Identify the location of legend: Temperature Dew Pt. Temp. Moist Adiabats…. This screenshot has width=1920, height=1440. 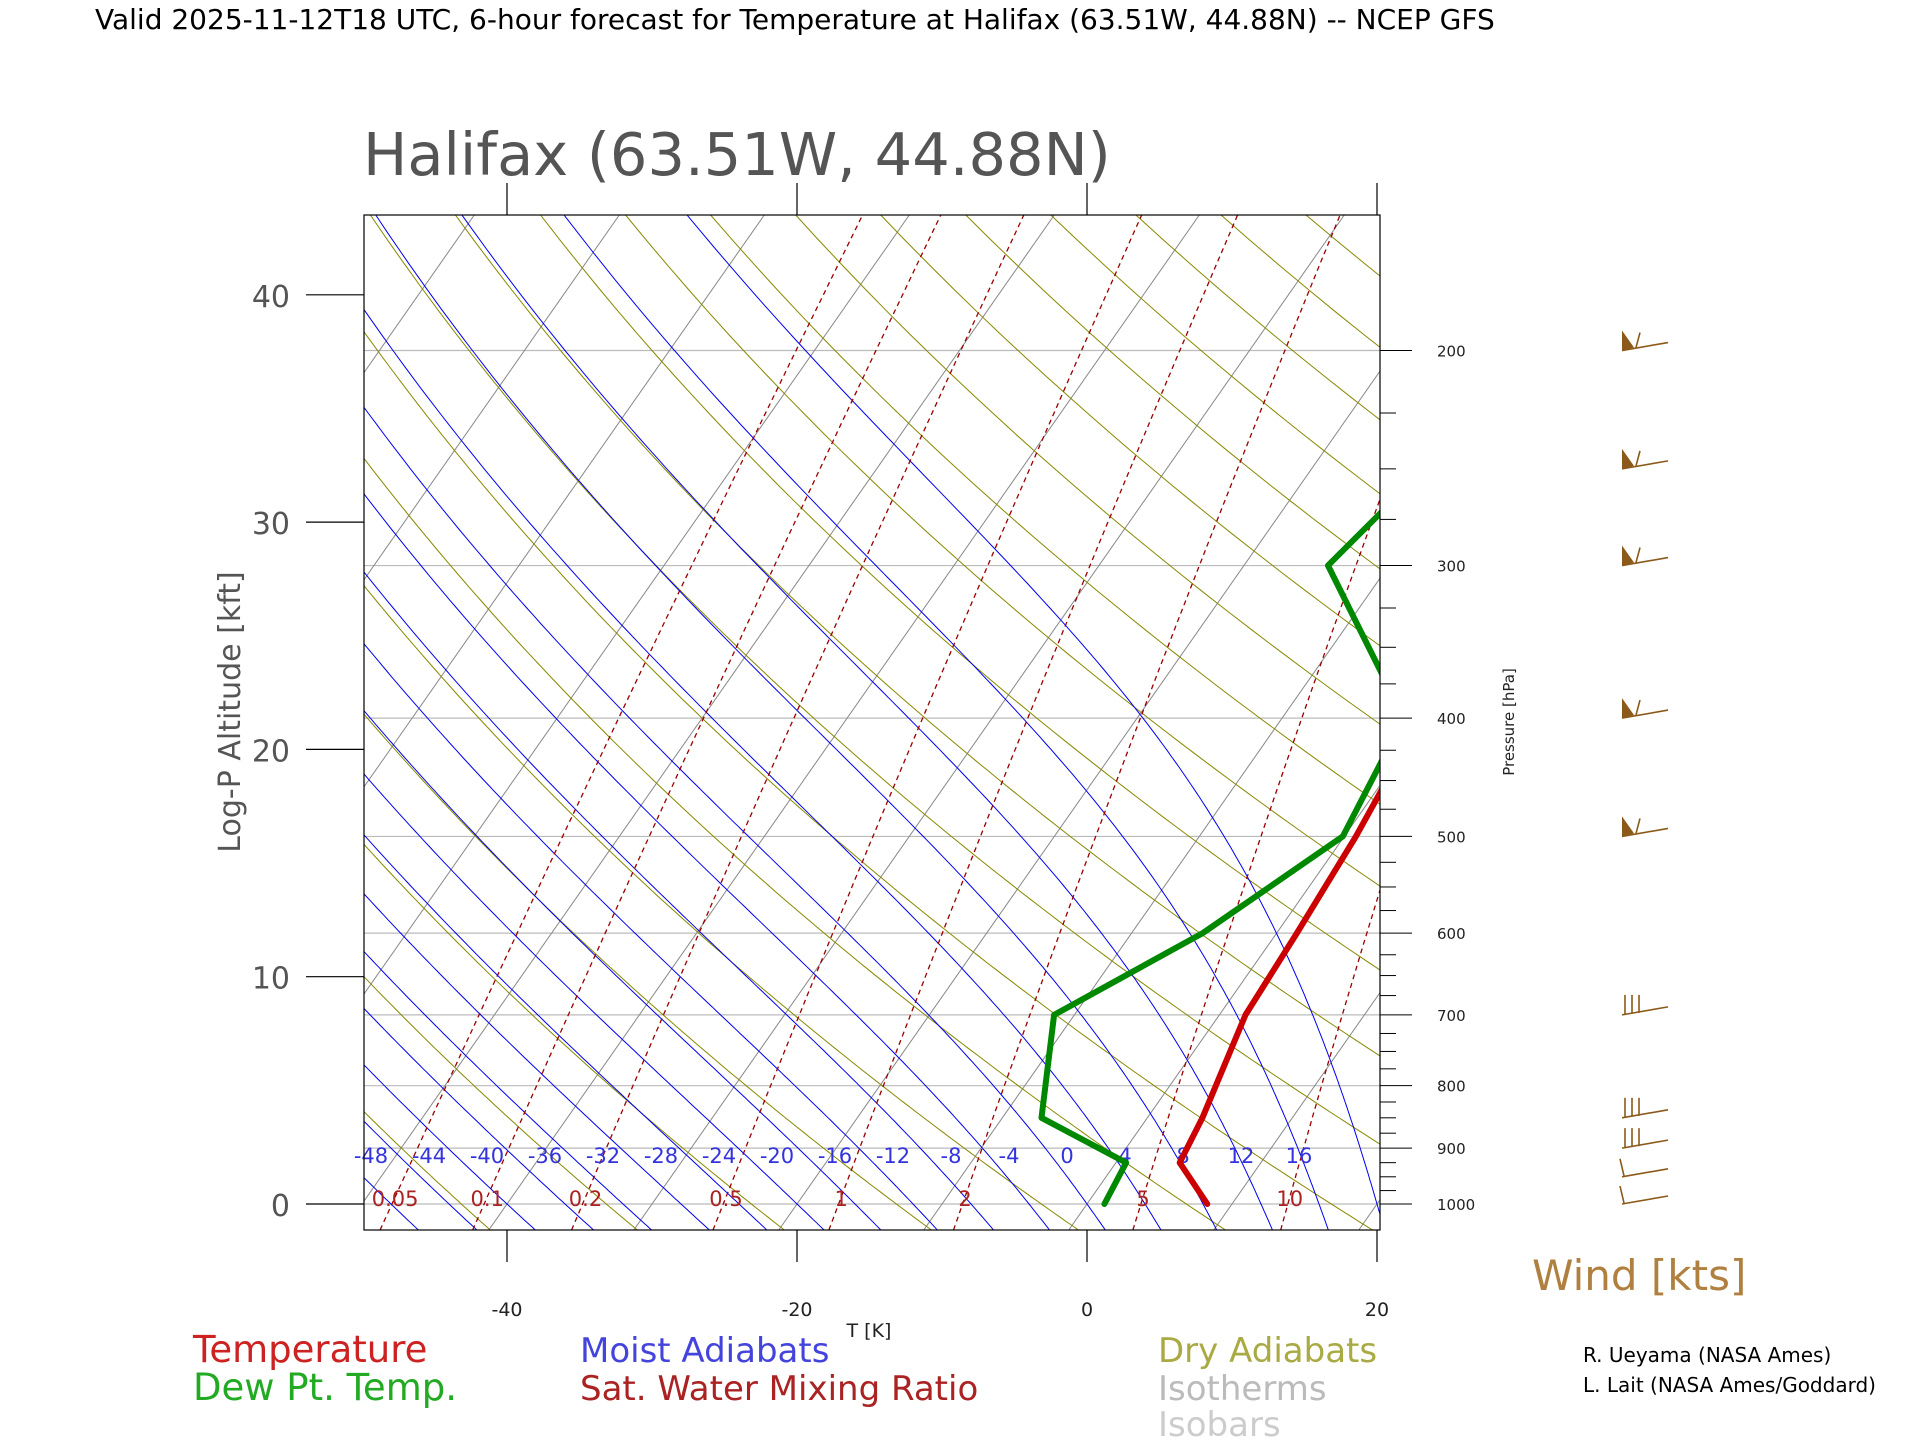
(784, 1384).